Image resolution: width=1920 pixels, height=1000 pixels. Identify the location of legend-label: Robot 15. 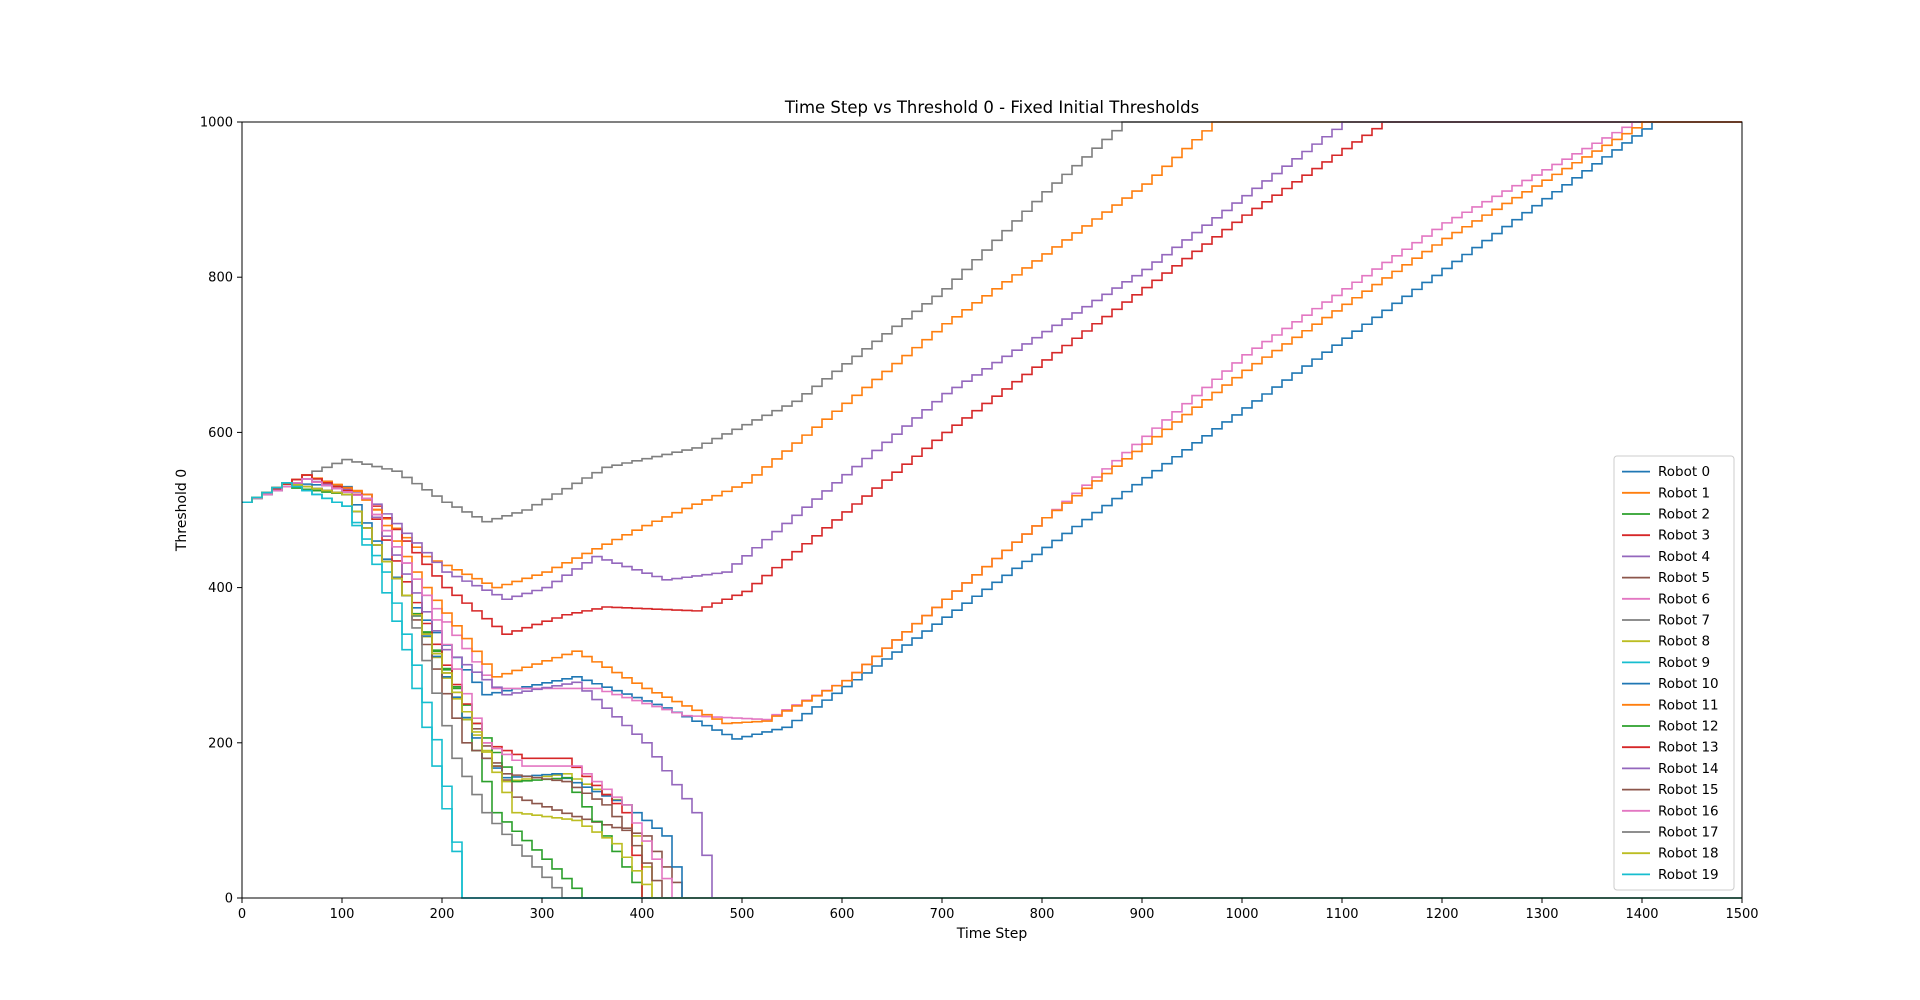
(1688, 790).